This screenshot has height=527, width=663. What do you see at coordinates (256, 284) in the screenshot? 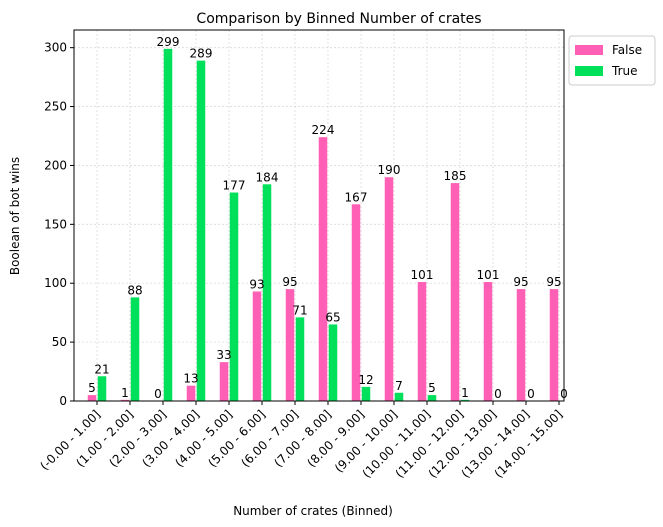
I see `data-label-false: 93` at bounding box center [256, 284].